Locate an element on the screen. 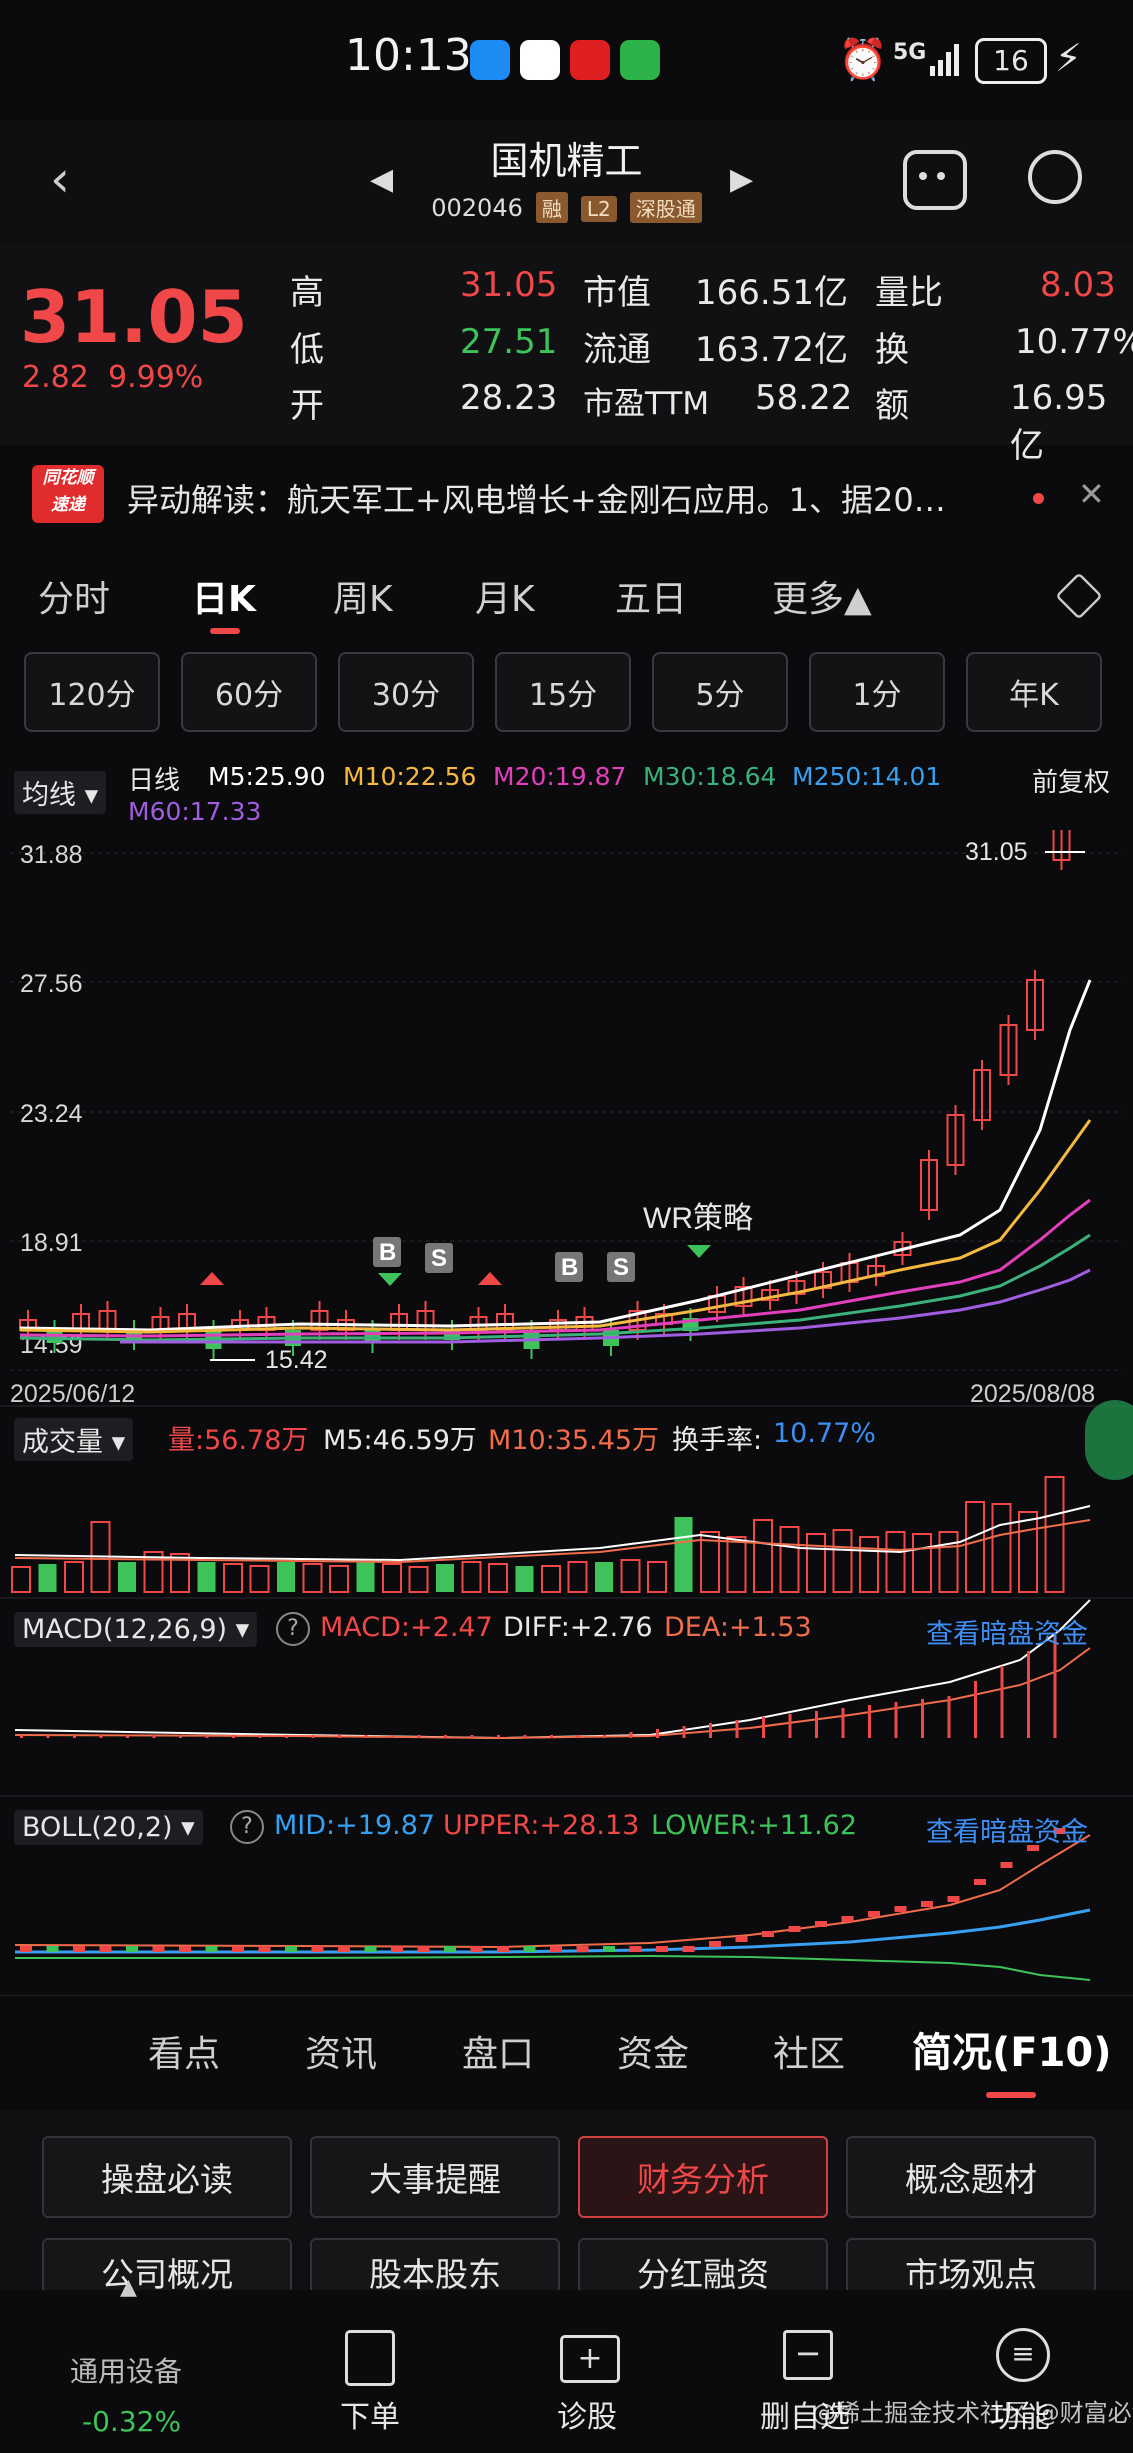 The image size is (1133, 2453). sector-name: 通用设备 is located at coordinates (126, 2371).